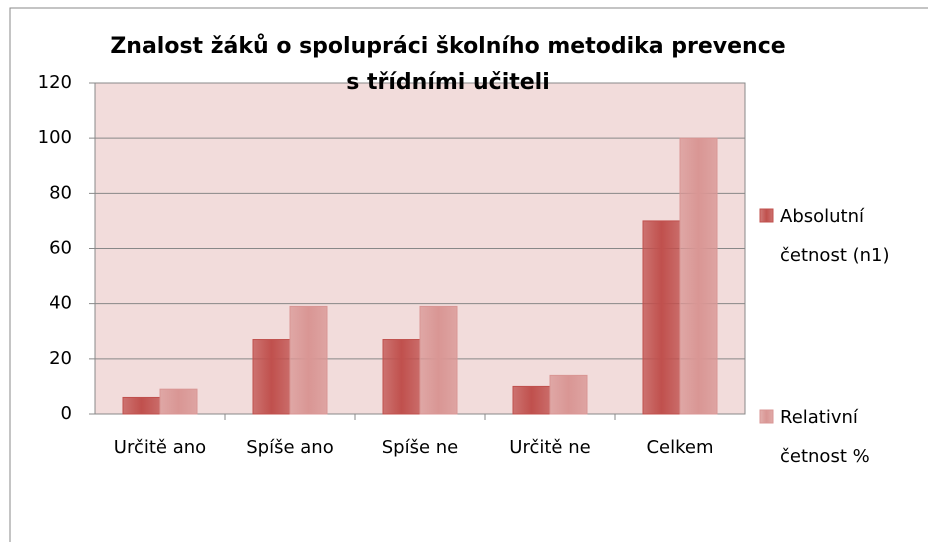  I want to click on legend-label: Absolutní četnost (n1), so click(835, 236).